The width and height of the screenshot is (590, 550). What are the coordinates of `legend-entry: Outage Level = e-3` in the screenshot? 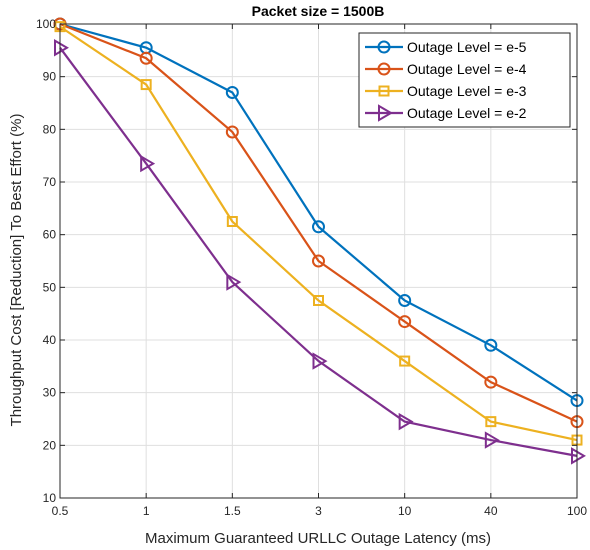 It's located at (446, 91).